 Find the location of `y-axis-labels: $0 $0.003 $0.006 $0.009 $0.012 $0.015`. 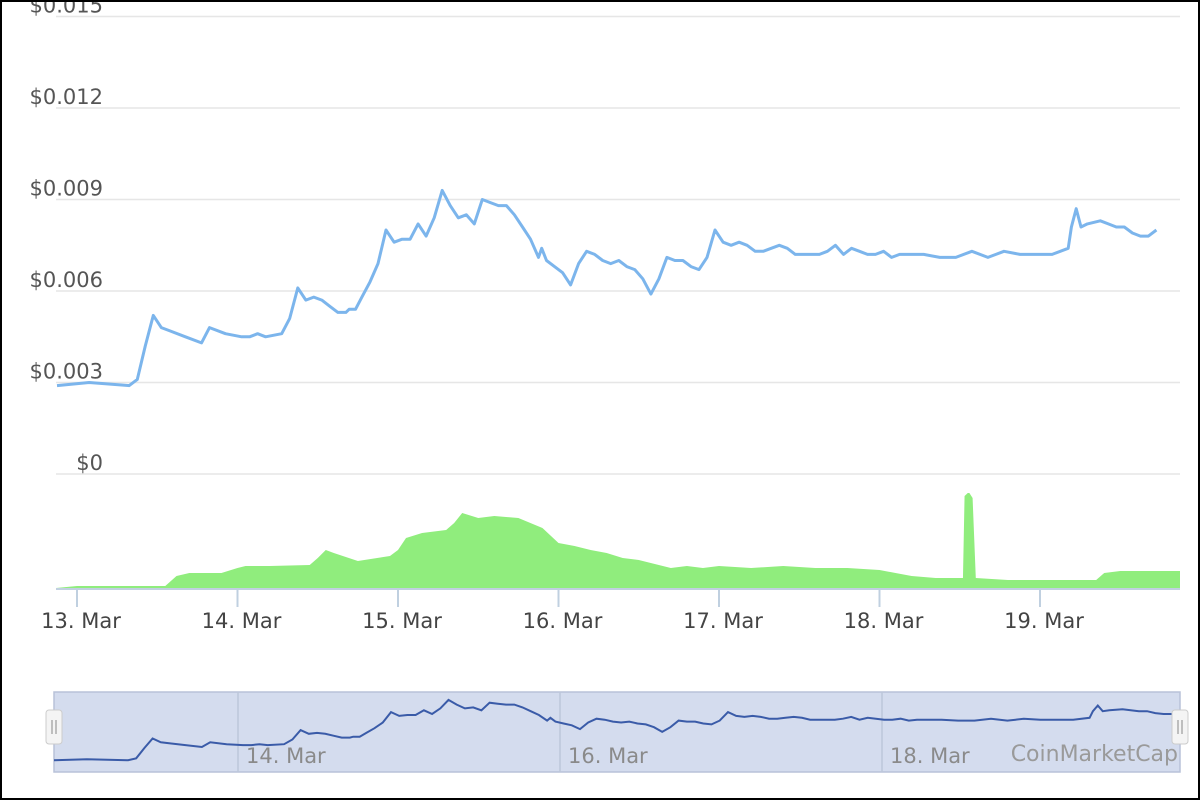

y-axis-labels: $0 $0.003 $0.006 $0.009 $0.012 $0.015 is located at coordinates (66, 238).